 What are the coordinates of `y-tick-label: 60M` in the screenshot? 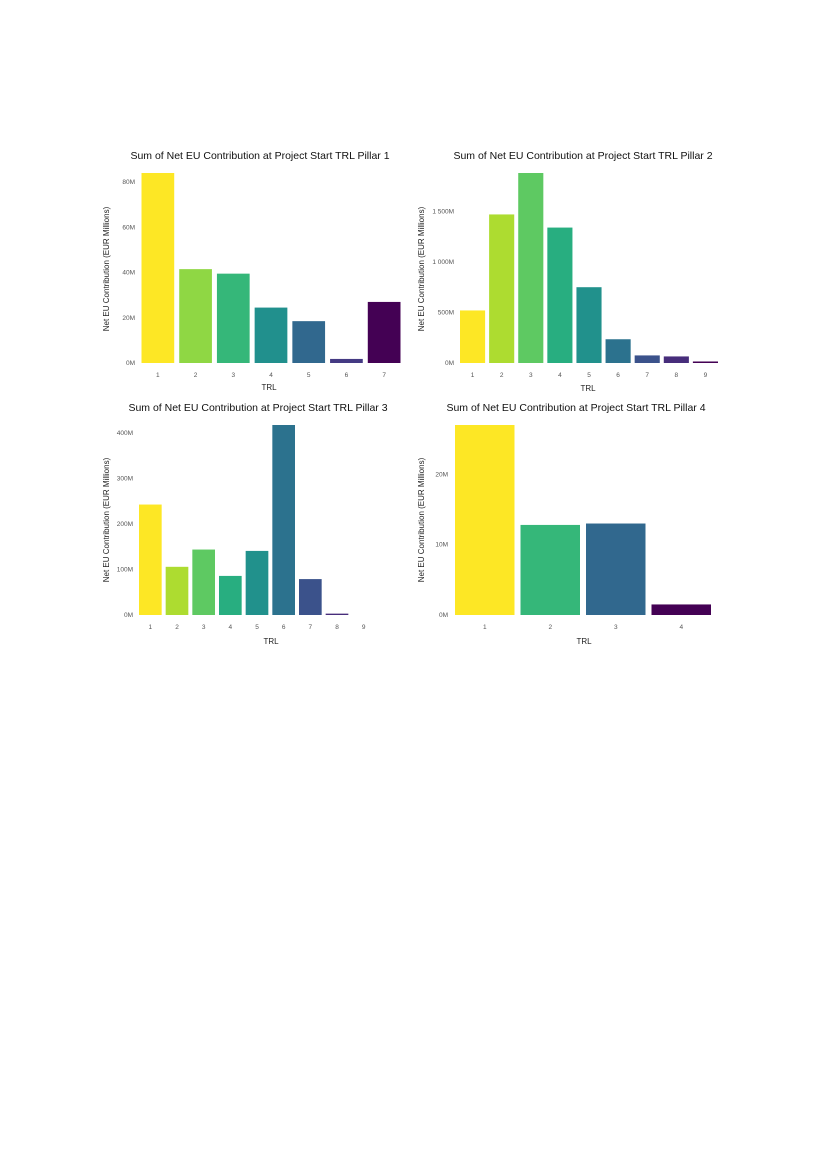 It's located at (128, 227).